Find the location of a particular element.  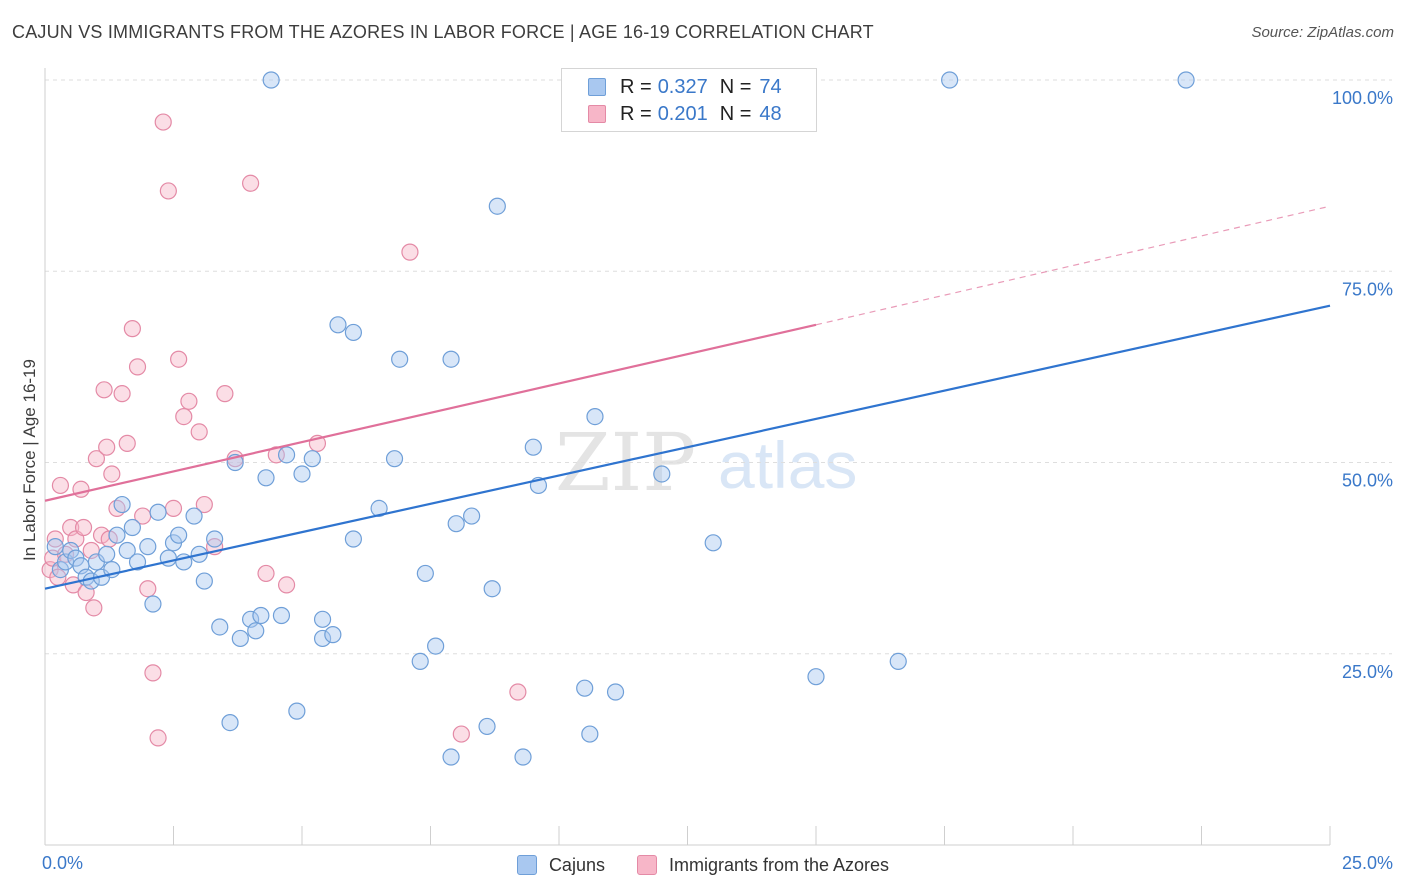

correlation-legend: R = 0.327 N = 74 R = 0.201 N = 48 is located at coordinates (689, 100).